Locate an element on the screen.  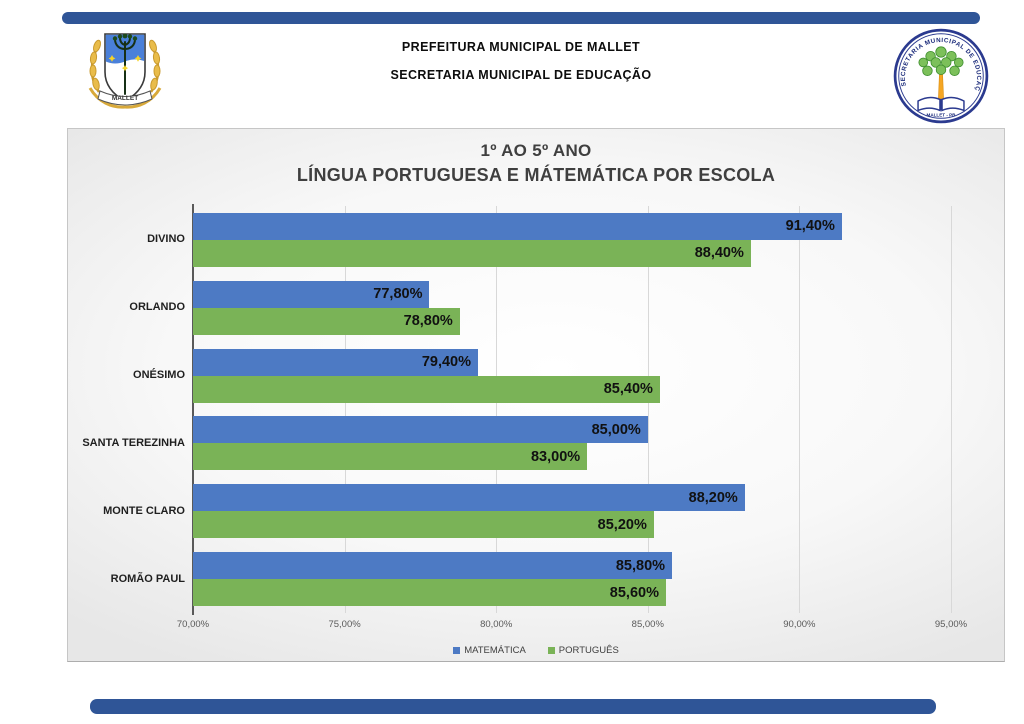
axis-tick-label: 80,00% is located at coordinates (496, 624).